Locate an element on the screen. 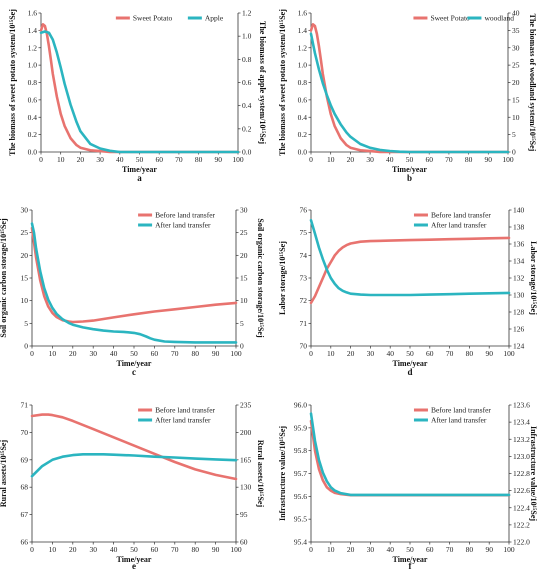 The image size is (550, 574). left-tick-label: 69 is located at coordinates (25, 459).